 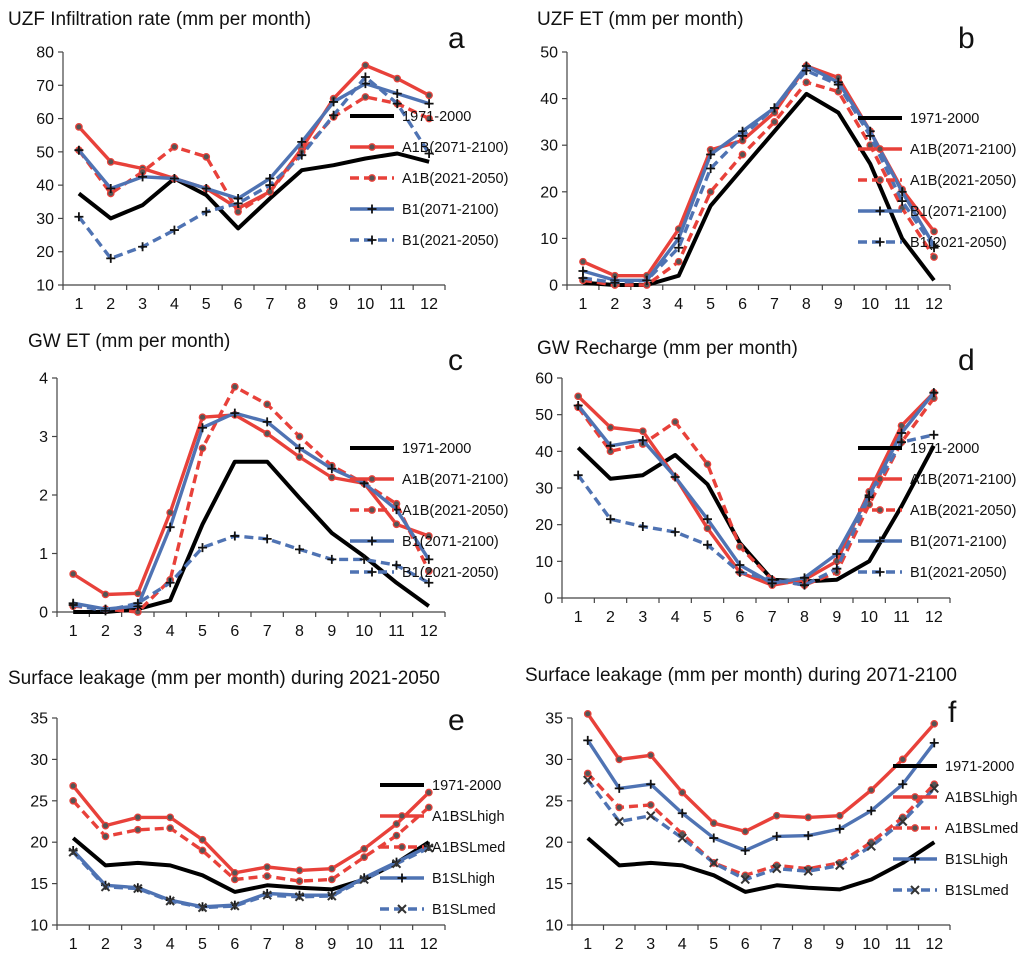 What do you see at coordinates (667, 348) in the screenshot?
I see `panel-title: GW Recharge (mm per month)` at bounding box center [667, 348].